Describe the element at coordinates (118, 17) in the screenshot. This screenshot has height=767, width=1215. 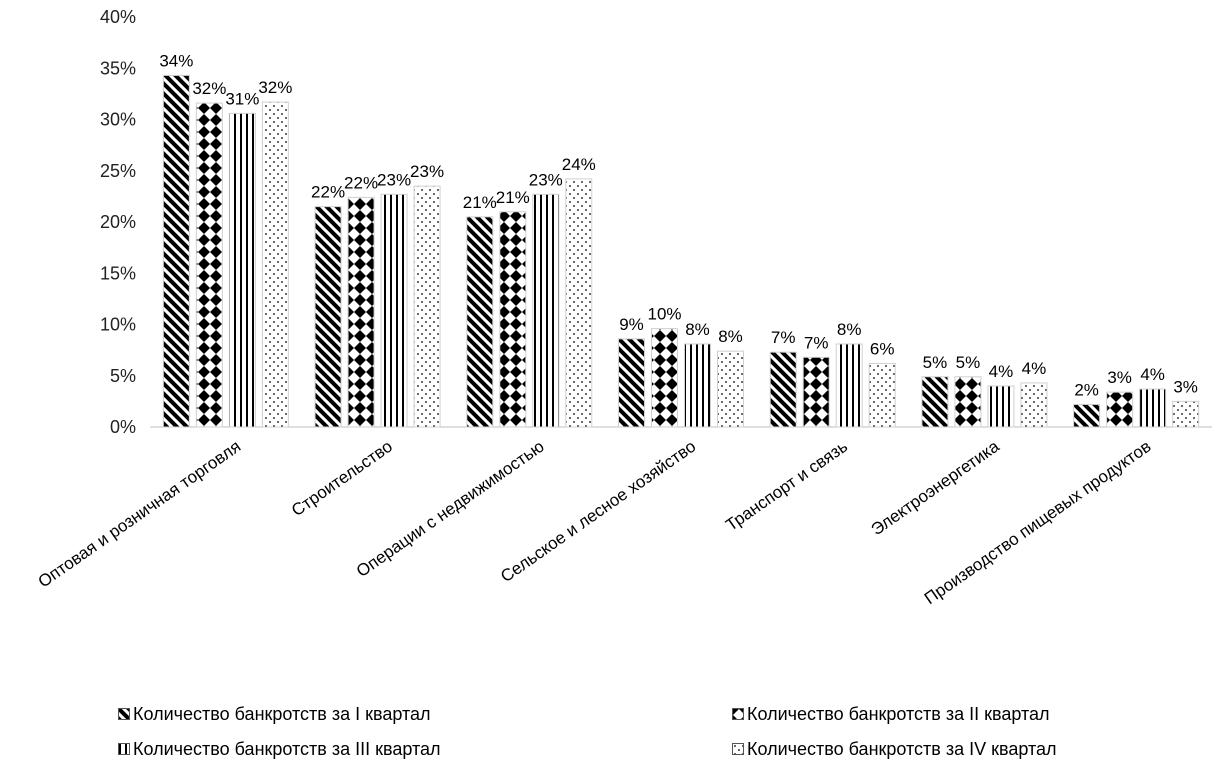
I see `y-tick-label: 40%` at that location.